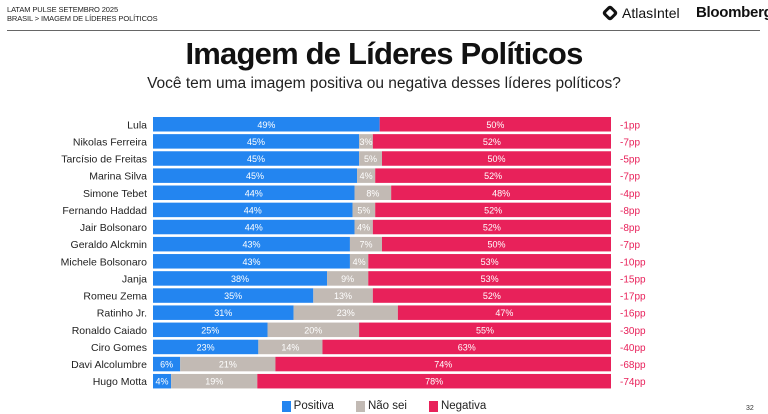  Describe the element at coordinates (137, 125) in the screenshot. I see `category-label: Lula` at that location.